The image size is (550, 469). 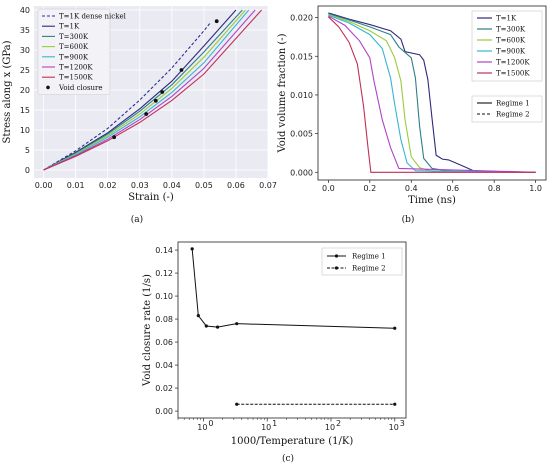 I want to click on x-axis-label: 1000/Temperature (1/K), so click(x=292, y=441).